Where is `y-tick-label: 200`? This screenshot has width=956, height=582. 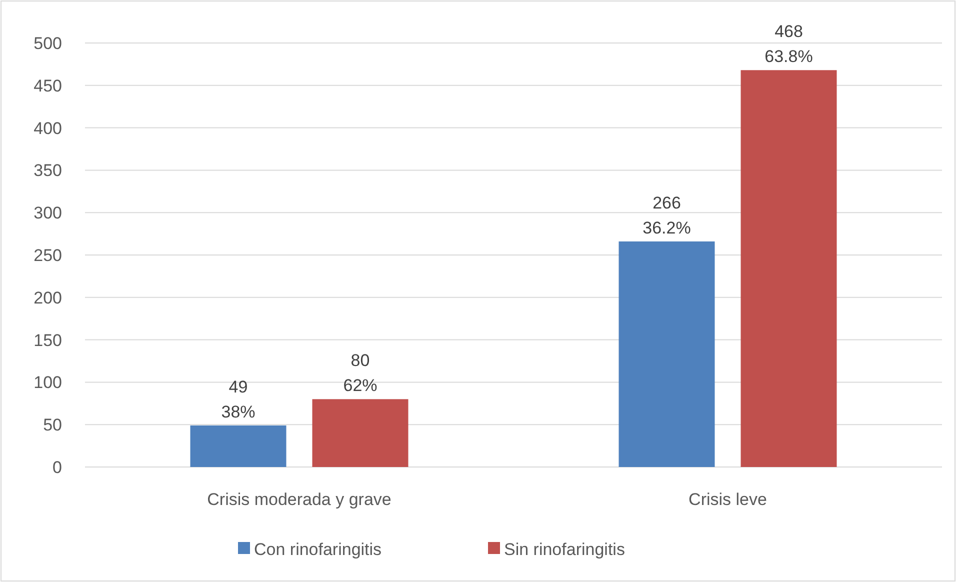
y-tick-label: 200 is located at coordinates (48, 298).